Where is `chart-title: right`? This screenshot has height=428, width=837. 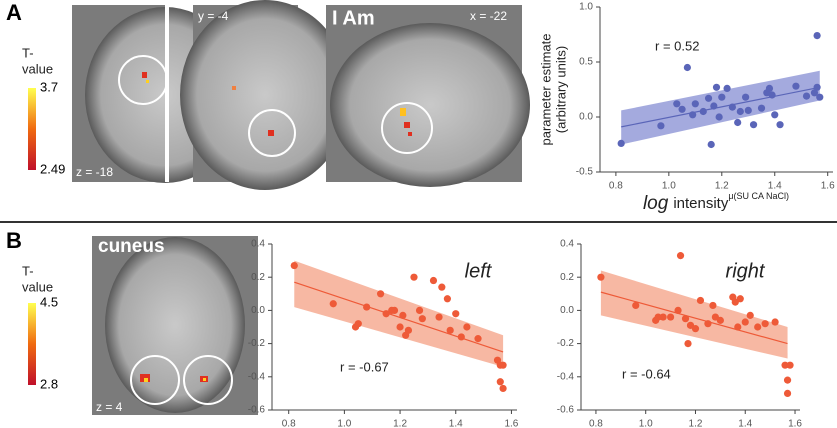
chart-title: right is located at coordinates (746, 271).